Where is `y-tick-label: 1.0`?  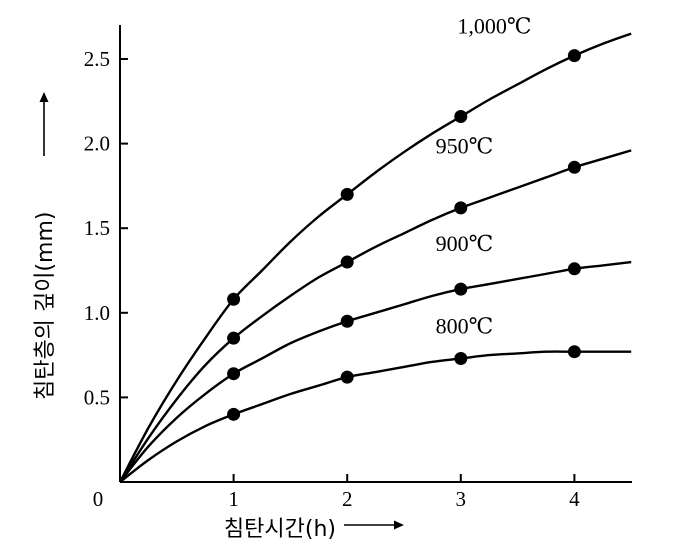
y-tick-label: 1.0 is located at coordinates (97, 313).